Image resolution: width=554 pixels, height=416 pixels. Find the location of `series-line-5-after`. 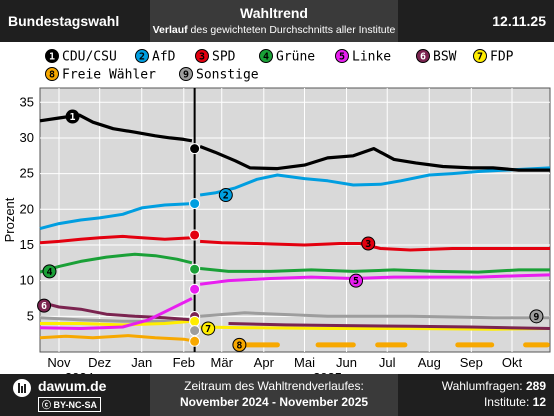

series-line-5-after is located at coordinates (375, 279).